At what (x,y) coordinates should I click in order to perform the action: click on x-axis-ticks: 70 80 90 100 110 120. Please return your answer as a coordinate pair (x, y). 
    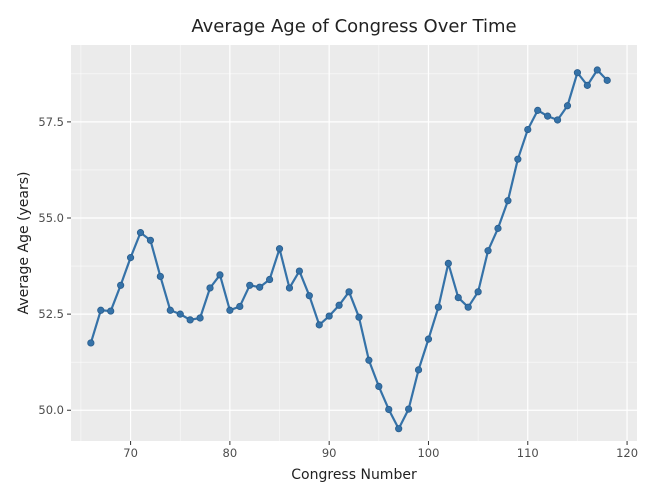
    Looking at the image, I should click on (380, 450).